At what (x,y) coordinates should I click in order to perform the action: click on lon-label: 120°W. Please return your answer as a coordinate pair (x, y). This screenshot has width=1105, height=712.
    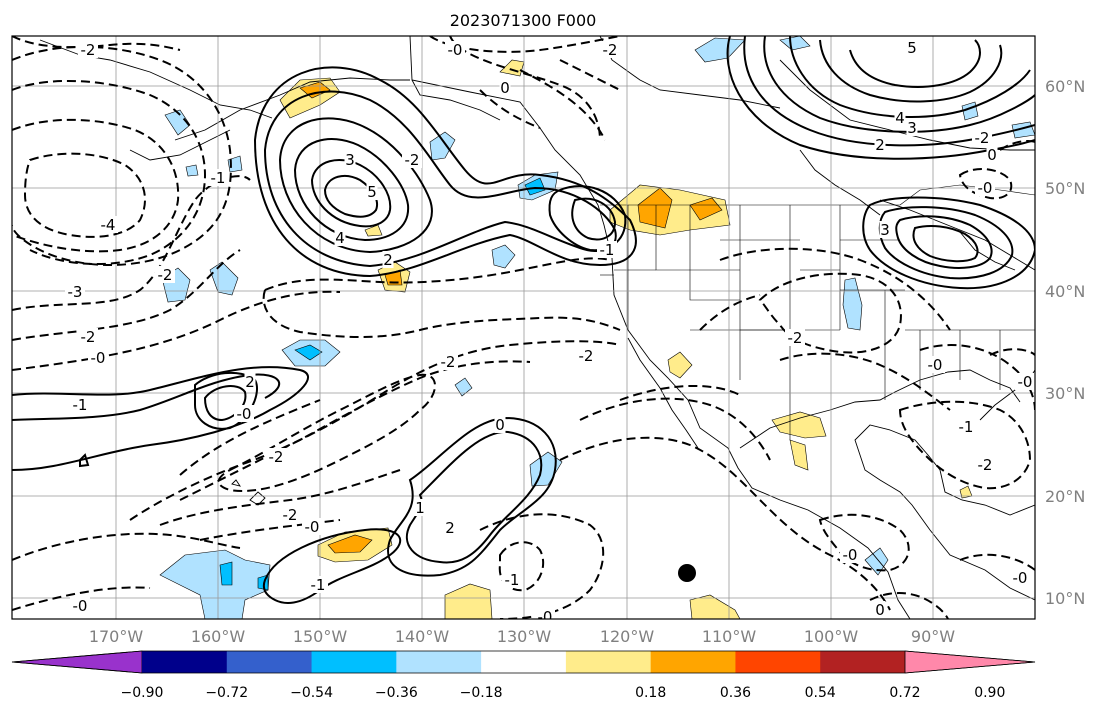
    Looking at the image, I should click on (627, 636).